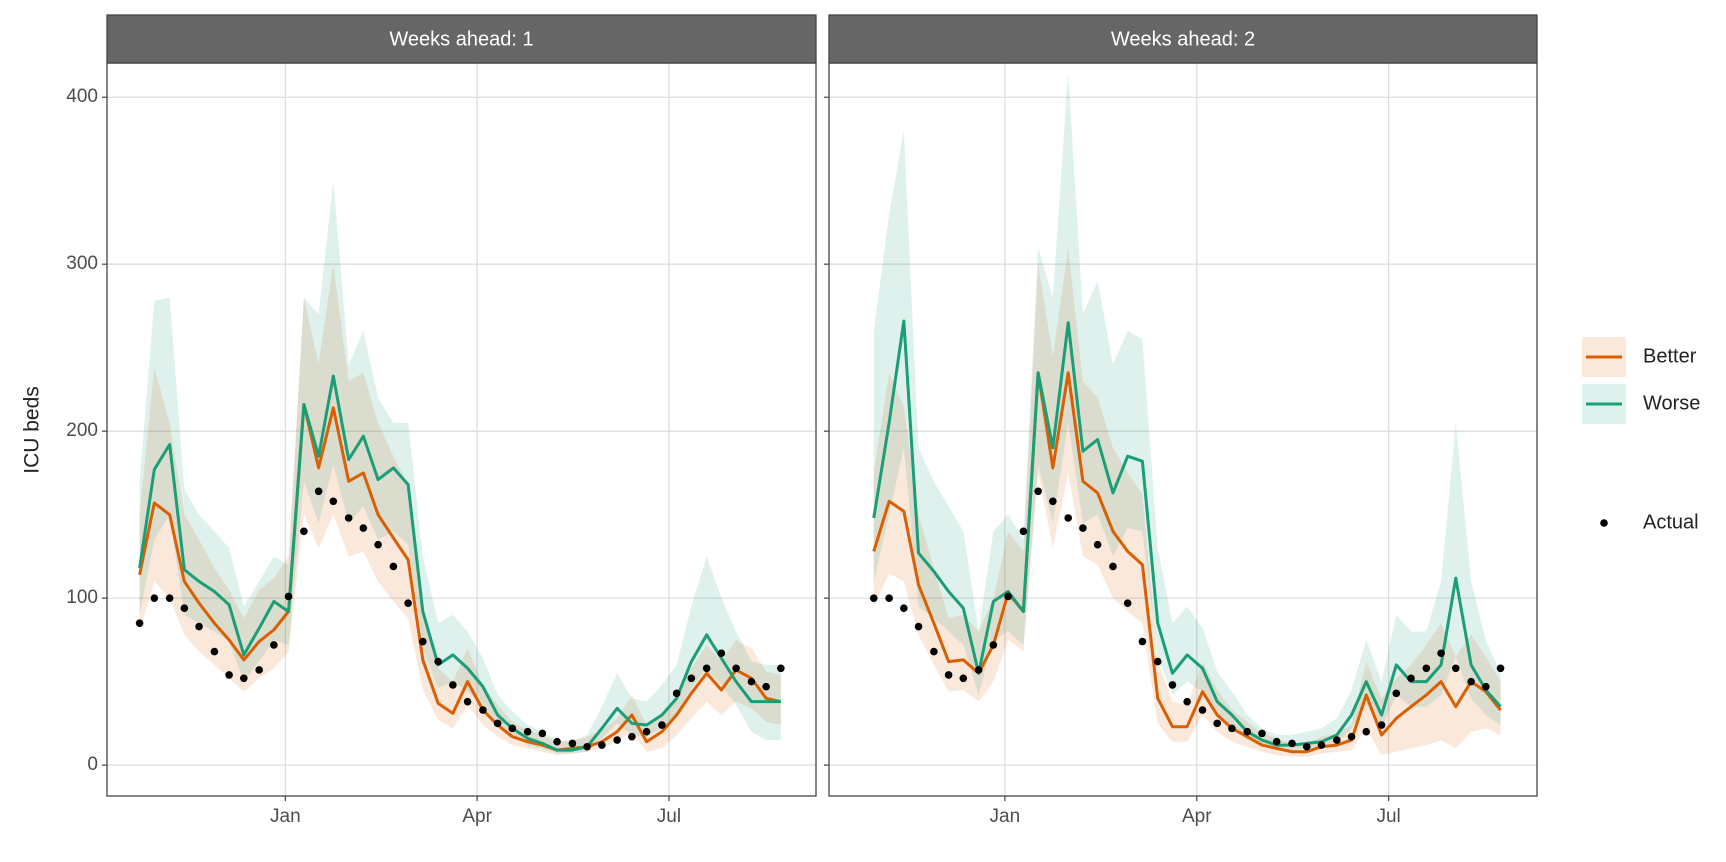 This screenshot has height=862, width=1726. What do you see at coordinates (82, 263) in the screenshot?
I see `y-tick-label: 300` at bounding box center [82, 263].